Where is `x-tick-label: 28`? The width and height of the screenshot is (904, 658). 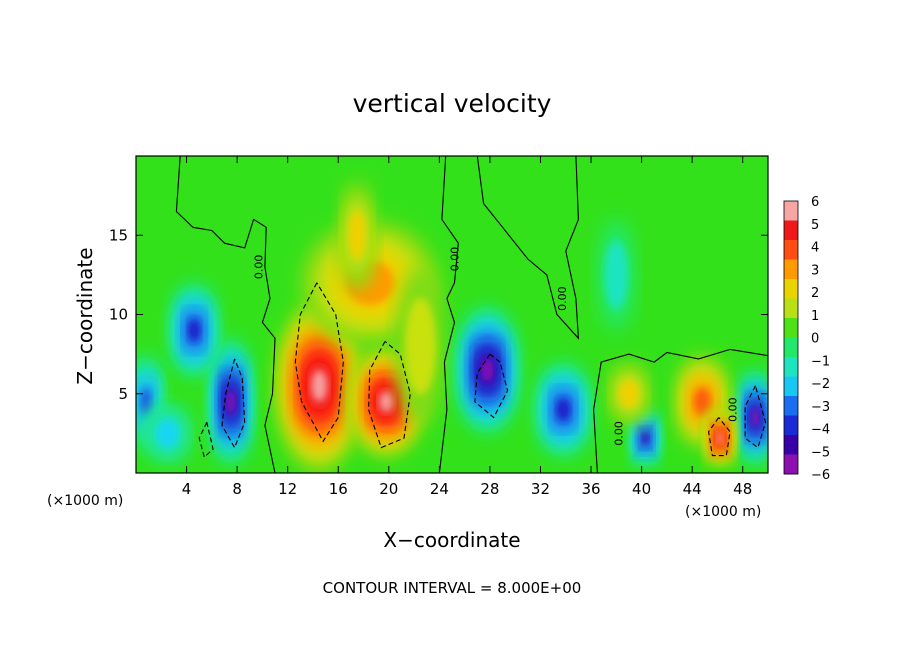
x-tick-label: 28 is located at coordinates (489, 489).